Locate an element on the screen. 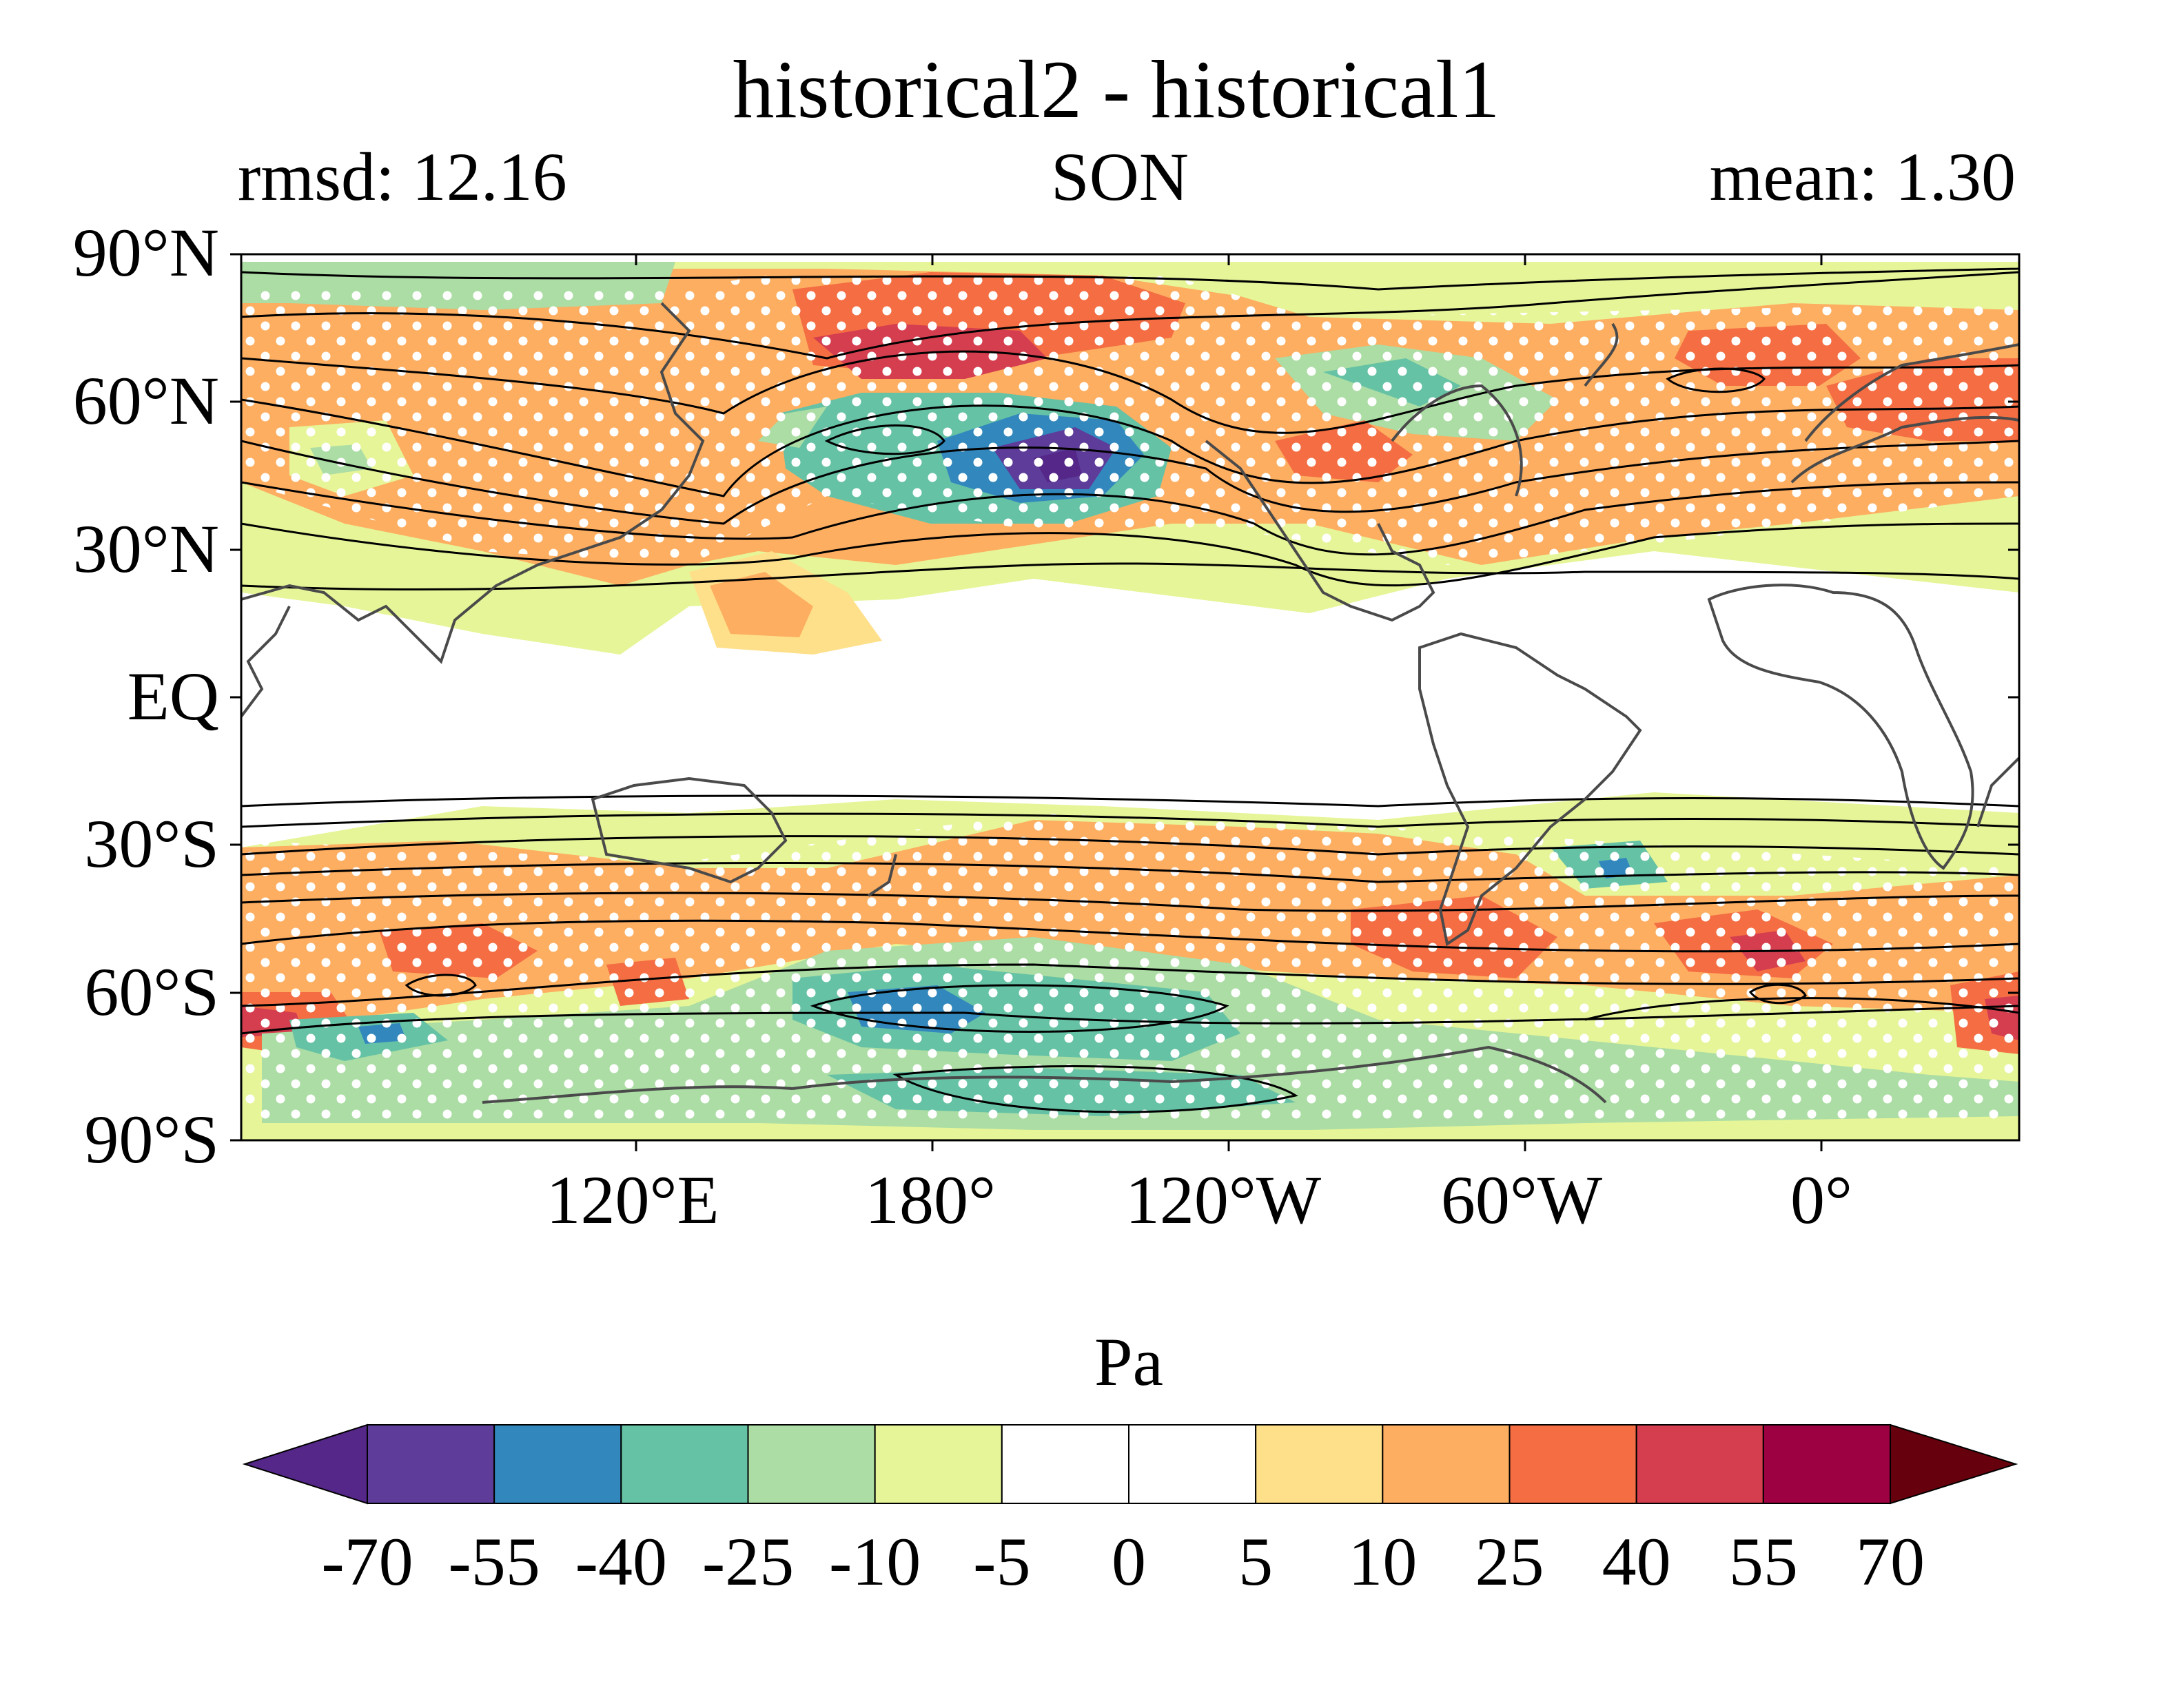  lon-label-60w: 60°W is located at coordinates (1522, 1200).